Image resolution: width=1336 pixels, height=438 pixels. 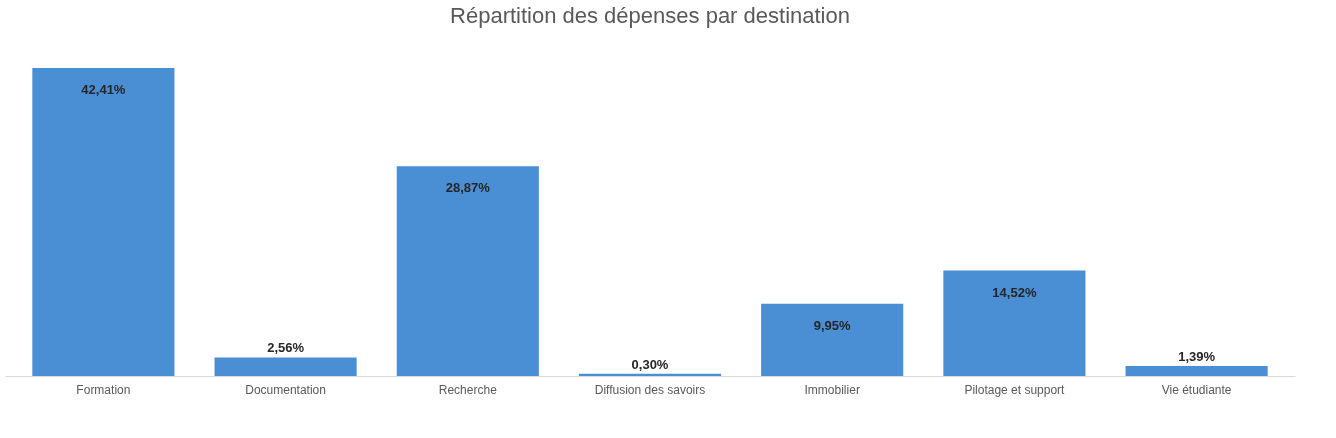 What do you see at coordinates (650, 389) in the screenshot?
I see `x-tick-label: Diffusion des savoirs` at bounding box center [650, 389].